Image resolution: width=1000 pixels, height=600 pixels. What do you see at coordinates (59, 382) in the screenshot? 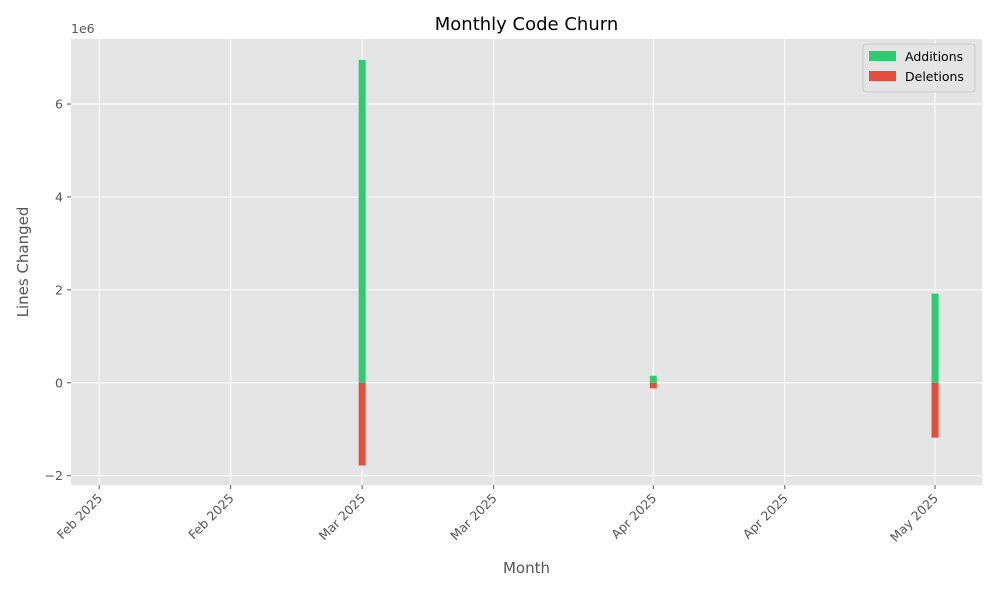
I see `y-tick-label: 0` at bounding box center [59, 382].